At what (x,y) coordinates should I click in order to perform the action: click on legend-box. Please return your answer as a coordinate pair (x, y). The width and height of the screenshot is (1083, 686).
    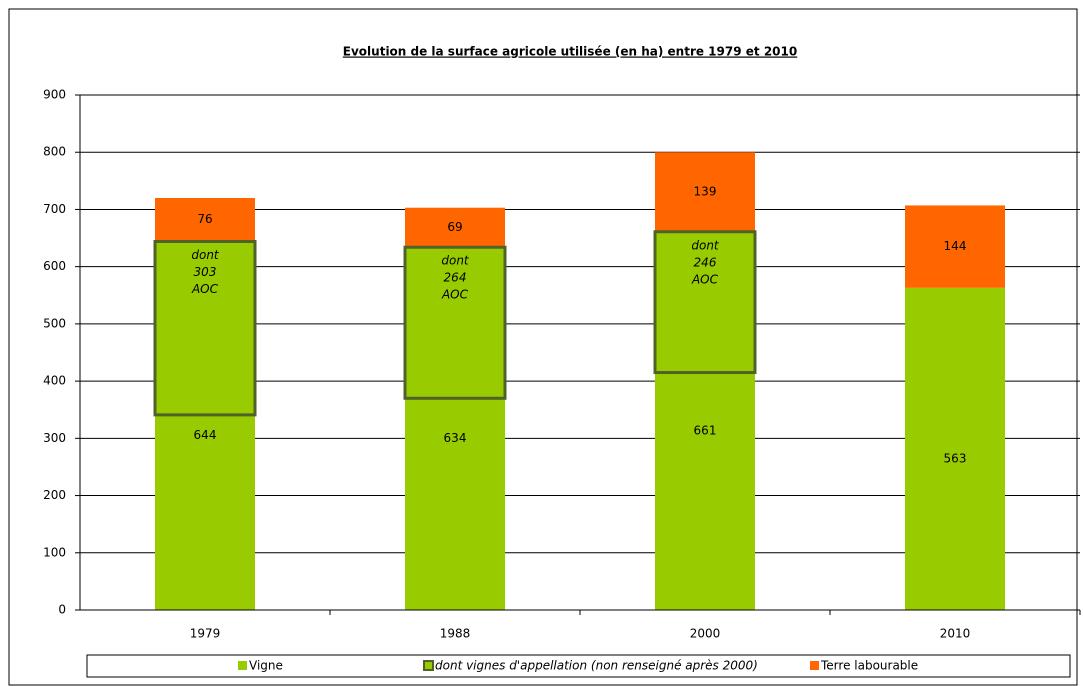
    Looking at the image, I should click on (578, 666).